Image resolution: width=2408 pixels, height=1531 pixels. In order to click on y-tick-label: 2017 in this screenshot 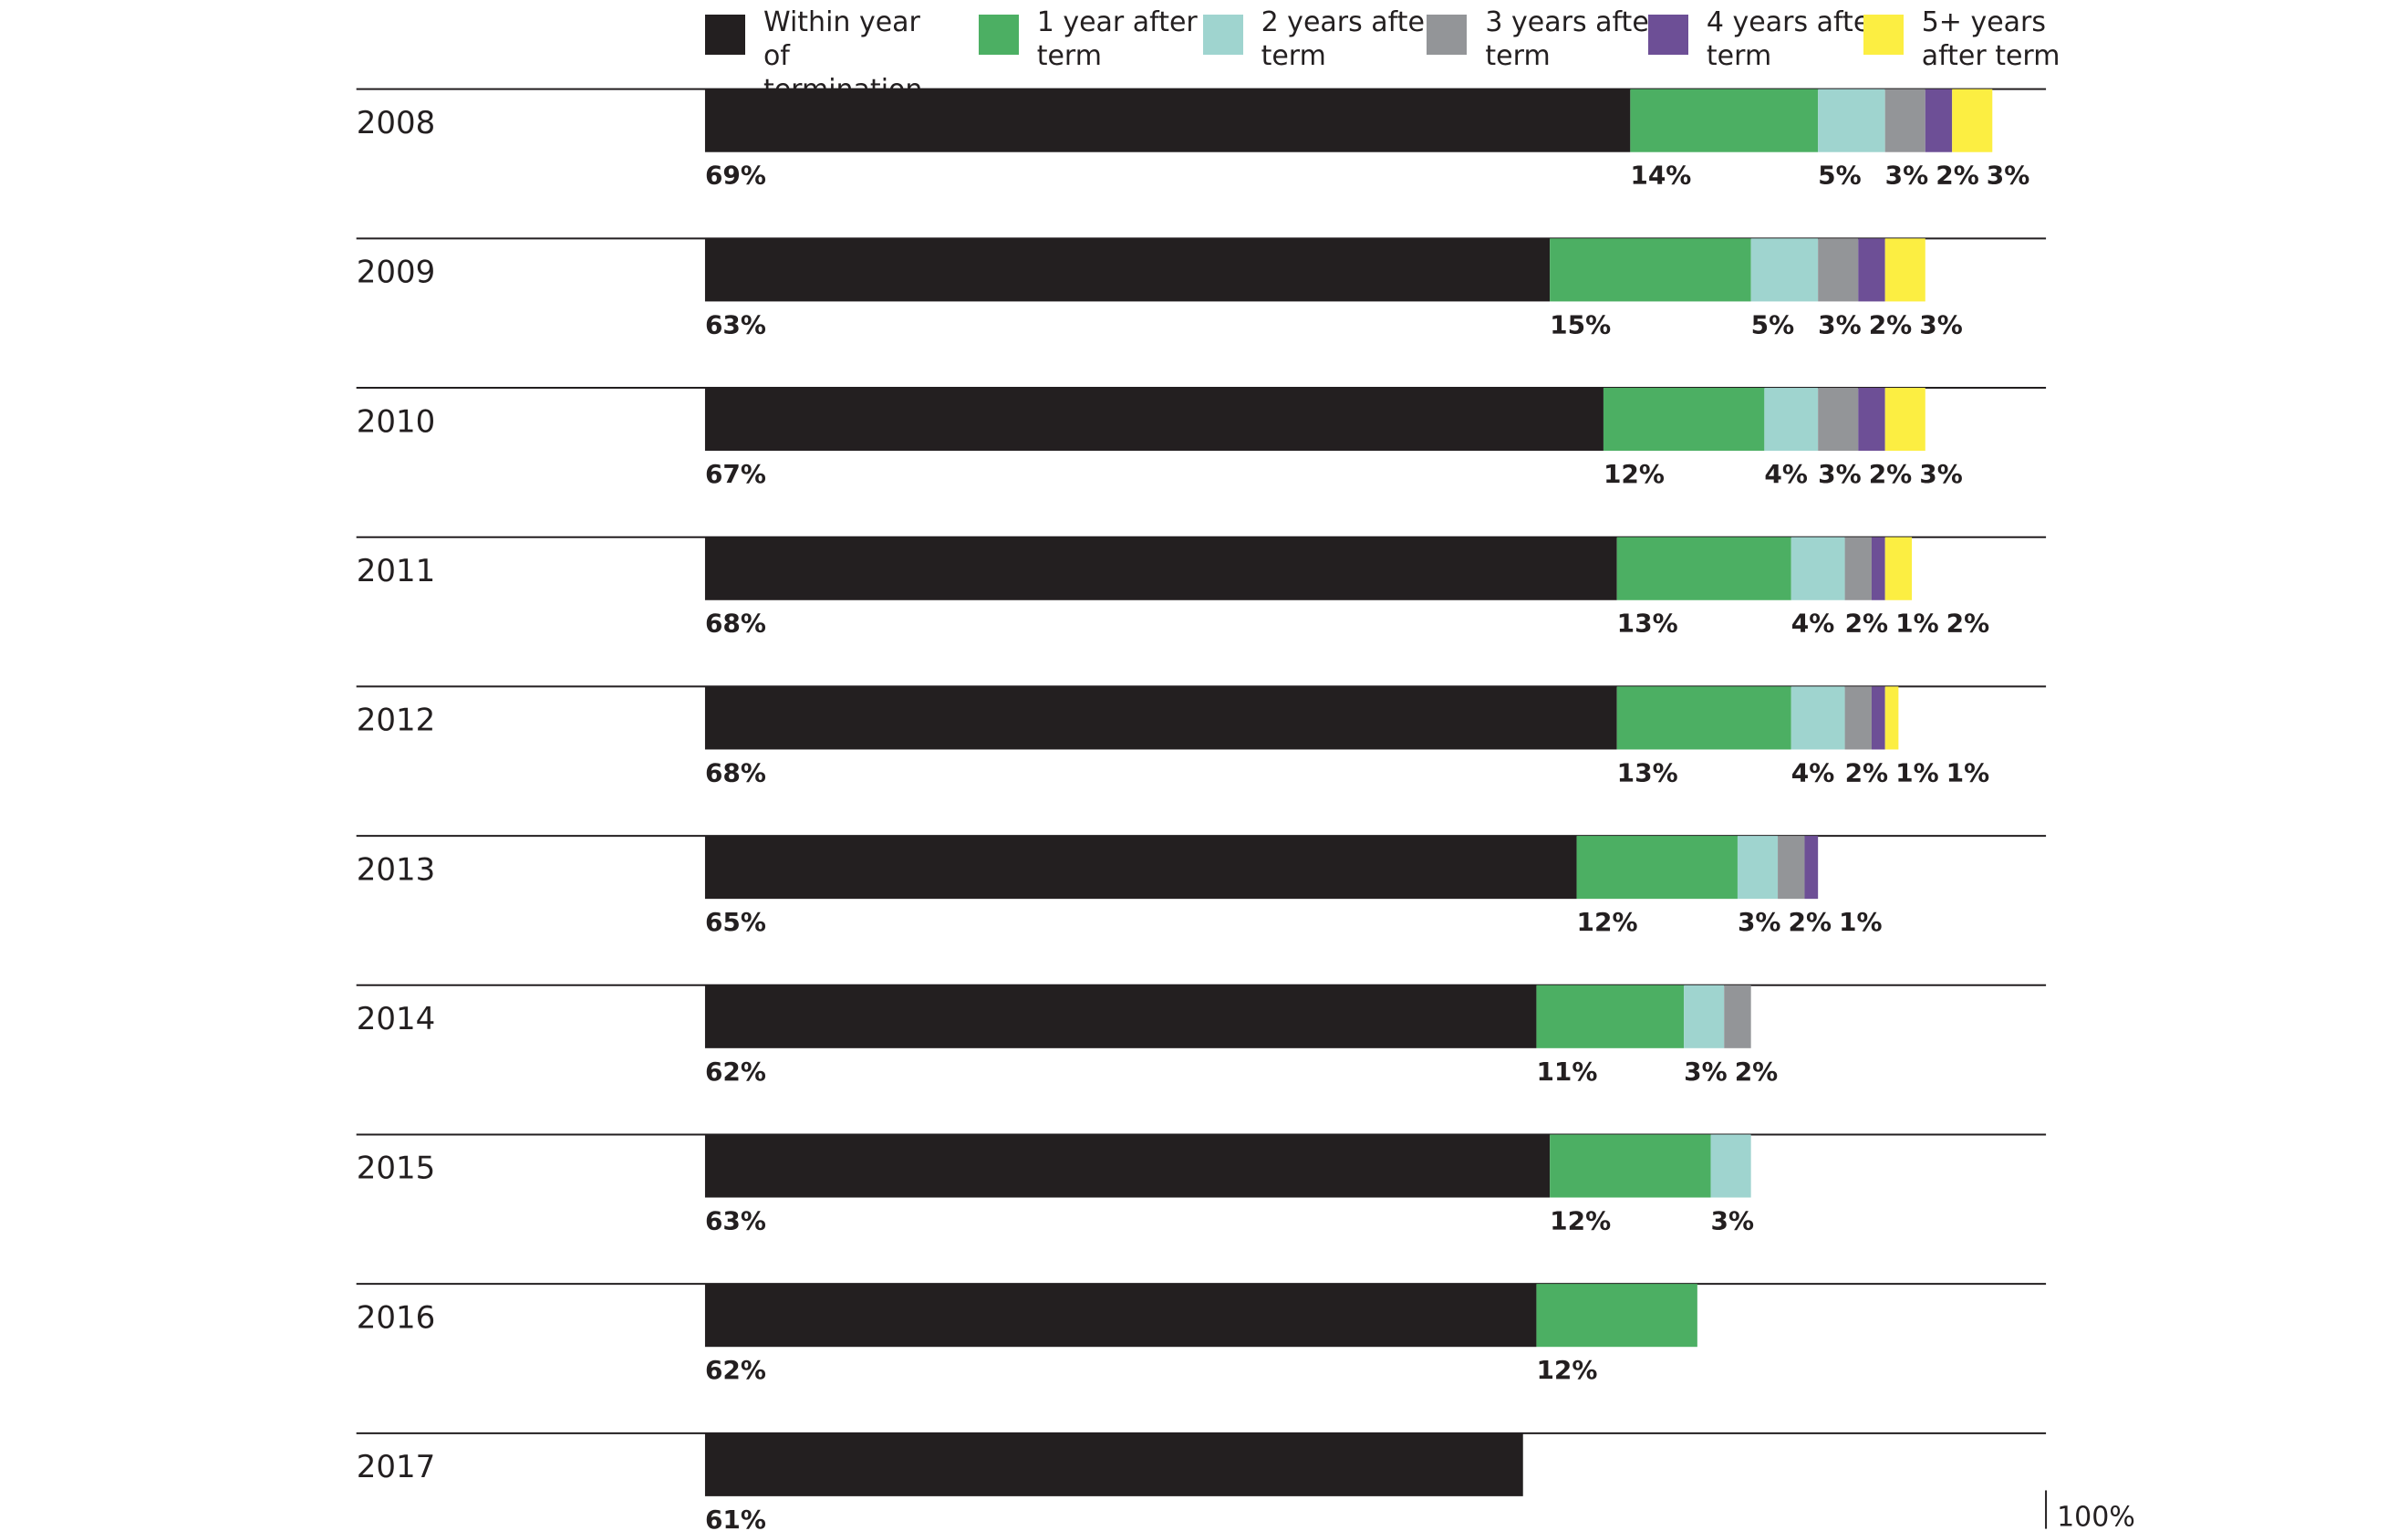, I will do `click(396, 1467)`.